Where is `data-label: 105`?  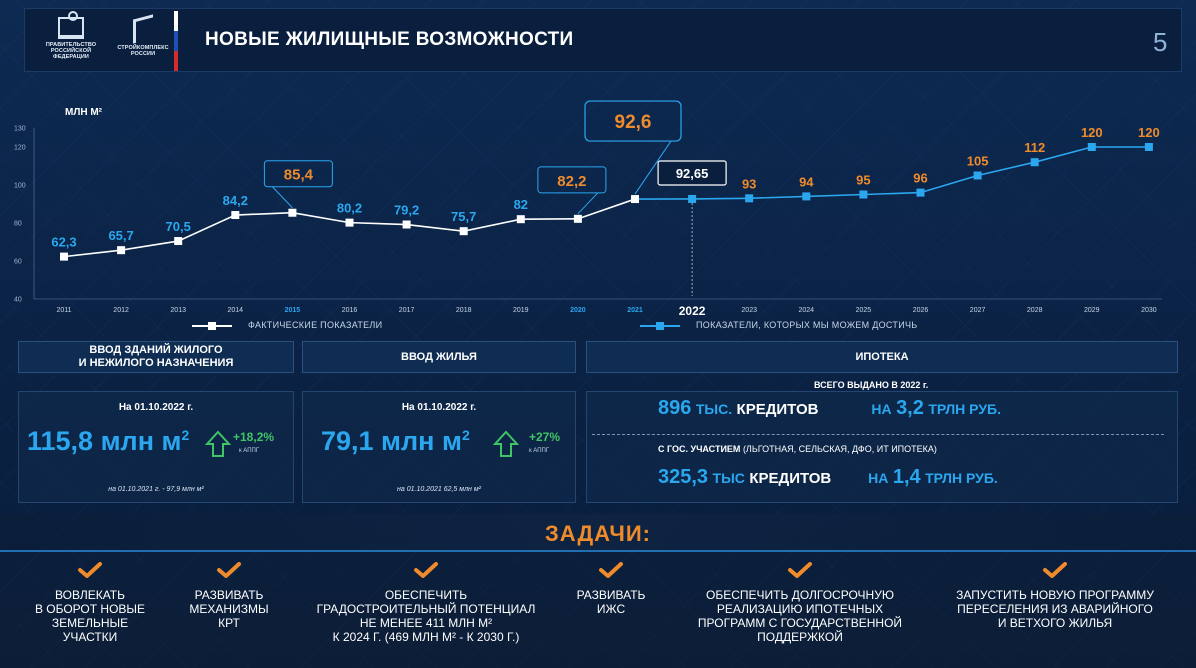 data-label: 105 is located at coordinates (978, 161).